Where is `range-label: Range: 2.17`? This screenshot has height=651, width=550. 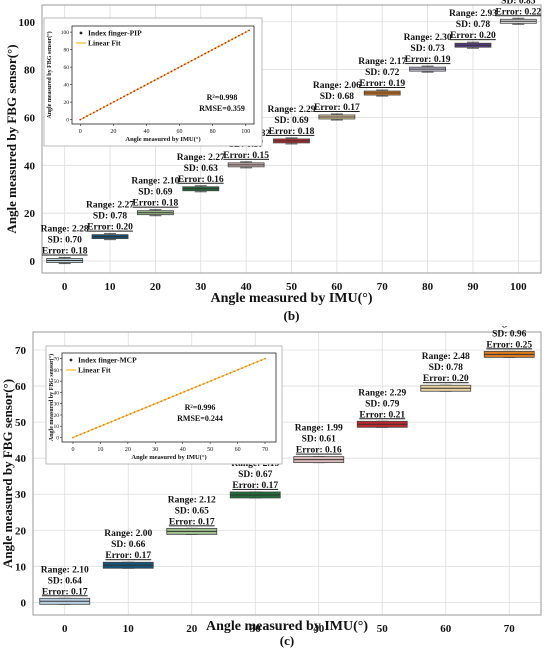 range-label: Range: 2.17 is located at coordinates (382, 62).